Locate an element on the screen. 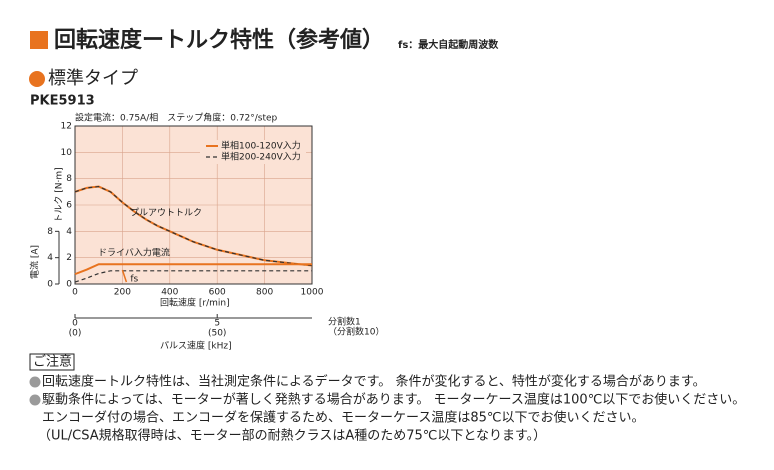 The height and width of the screenshot is (470, 774). title: 回転速度ートルク特性（参考値） is located at coordinates (219, 40).